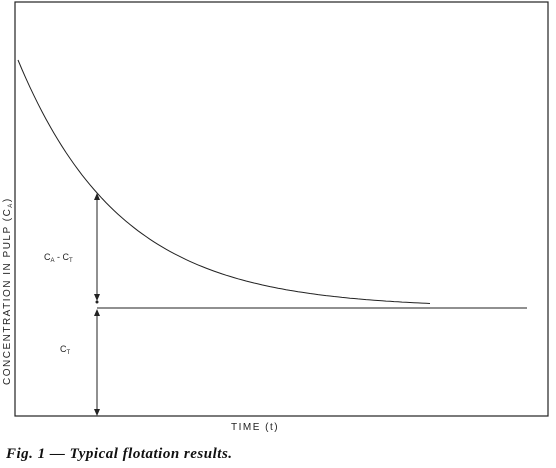 This screenshot has width=556, height=468. Describe the element at coordinates (255, 427) in the screenshot. I see `x-axis-label: TIME (t)` at that location.